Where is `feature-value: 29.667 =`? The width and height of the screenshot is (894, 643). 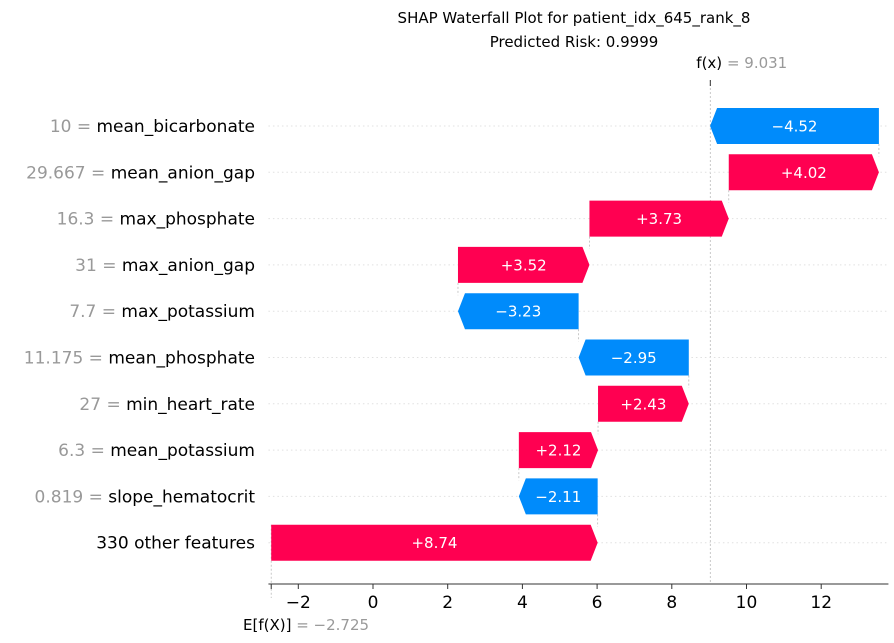 feature-value: 29.667 = is located at coordinates (68, 173).